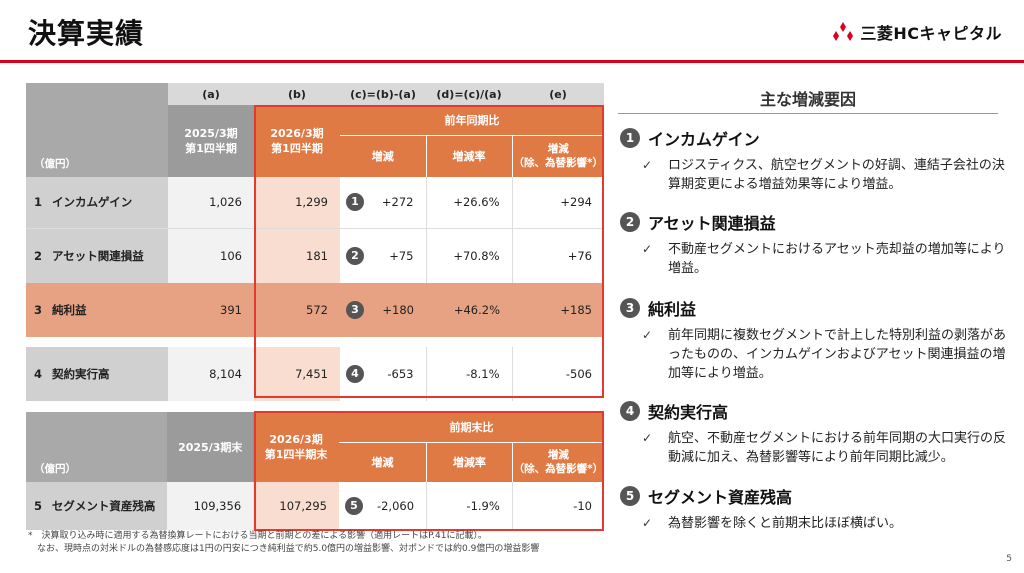 The image size is (1024, 573). What do you see at coordinates (815, 508) in the screenshot?
I see `reason-item-5: 5 セグメント資産残高 ✓ 為替影響を除くと前期末比ほぼ横ばい。` at bounding box center [815, 508].